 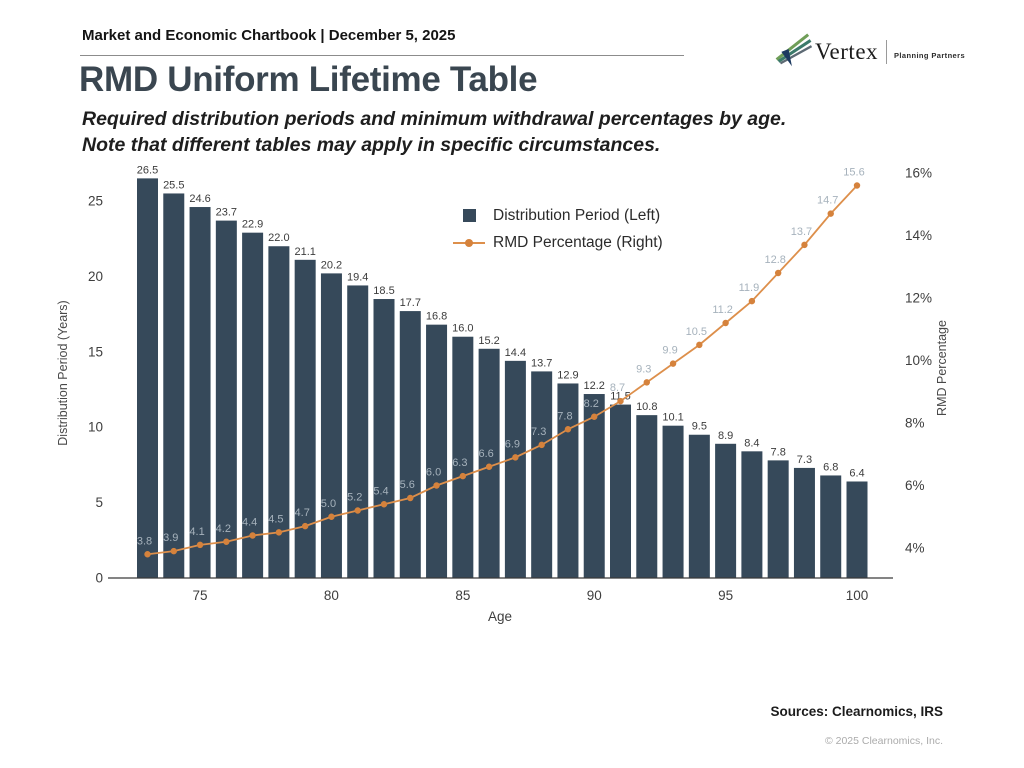 What do you see at coordinates (915, 548) in the screenshot?
I see `right-axis-tick: 4%` at bounding box center [915, 548].